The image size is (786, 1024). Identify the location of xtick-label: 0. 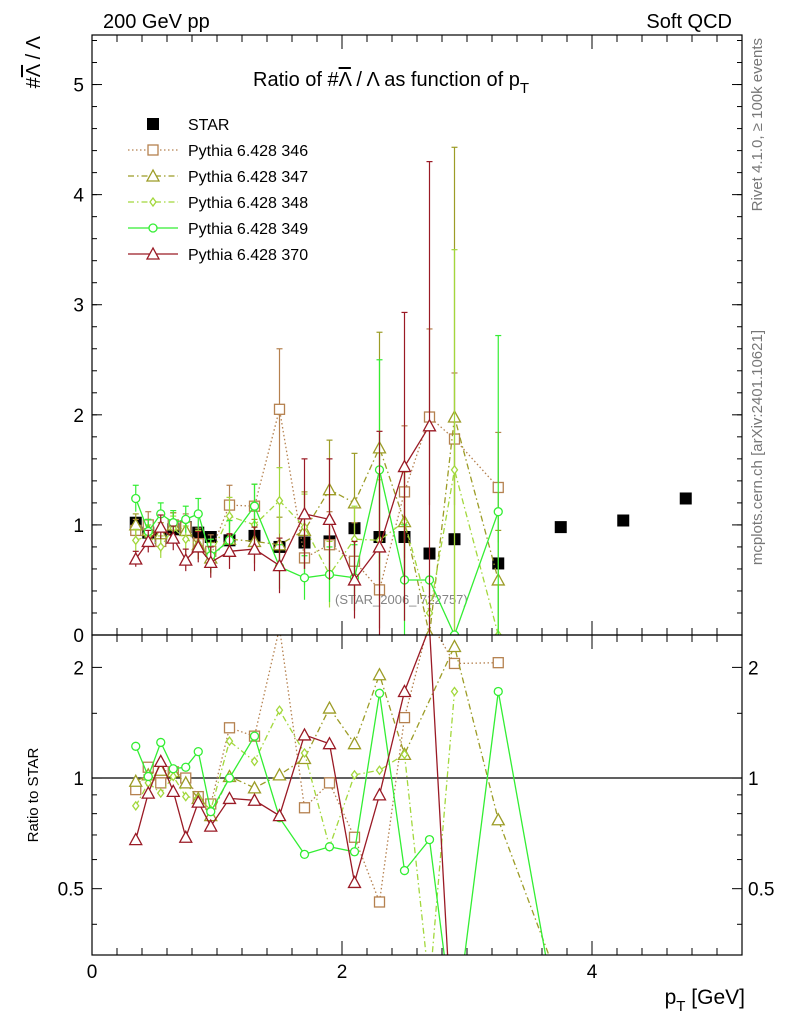
(92, 972).